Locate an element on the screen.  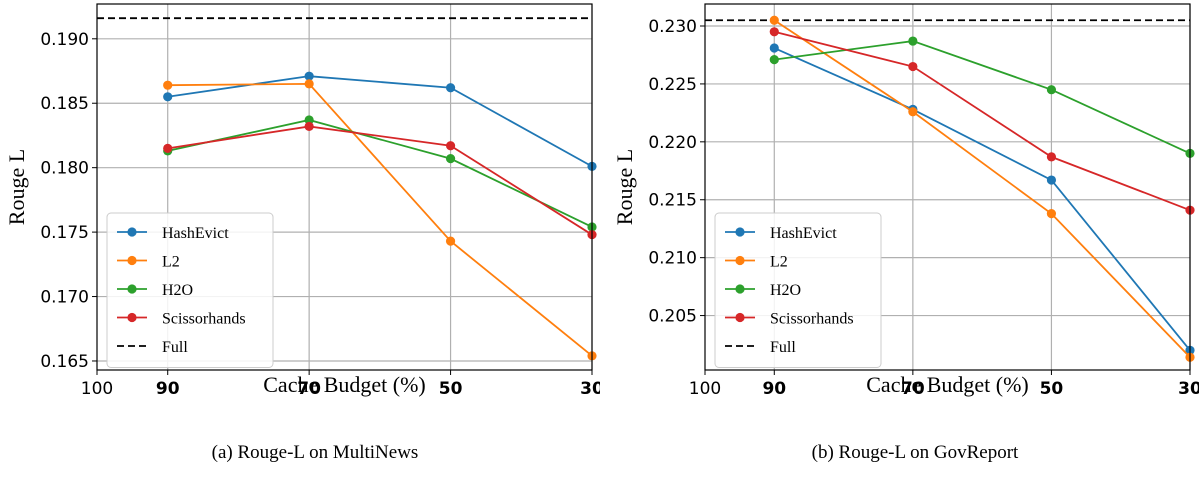
y-tick-label: 0.190 is located at coordinates (64, 40).